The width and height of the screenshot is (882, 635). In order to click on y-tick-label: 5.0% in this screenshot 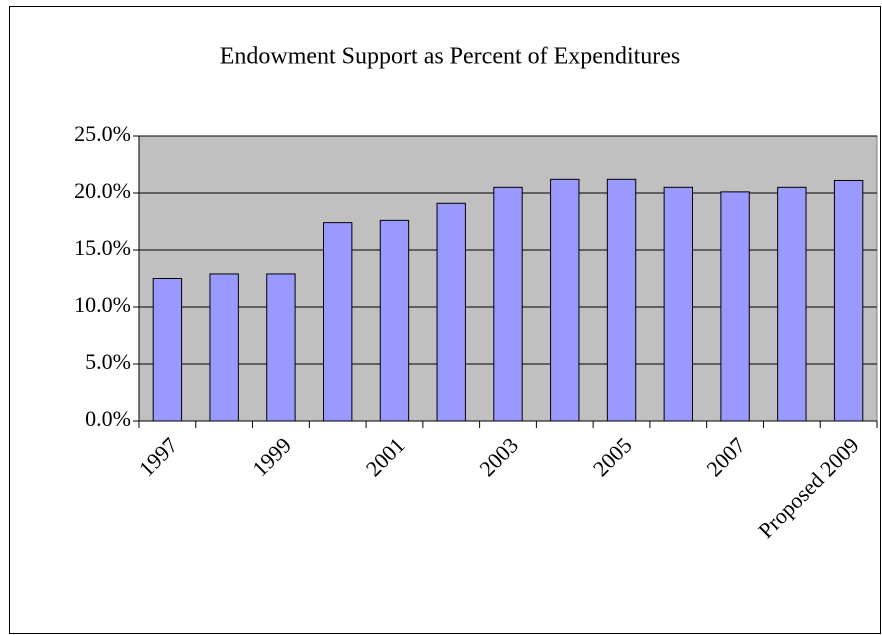, I will do `click(108, 361)`.